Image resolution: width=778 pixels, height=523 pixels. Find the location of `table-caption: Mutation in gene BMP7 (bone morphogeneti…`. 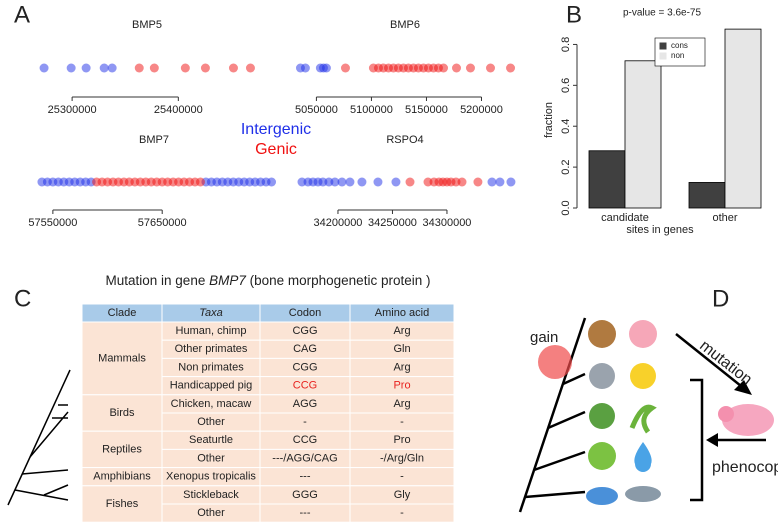

table-caption: Mutation in gene BMP7 (bone morphogeneti… is located at coordinates (268, 280).